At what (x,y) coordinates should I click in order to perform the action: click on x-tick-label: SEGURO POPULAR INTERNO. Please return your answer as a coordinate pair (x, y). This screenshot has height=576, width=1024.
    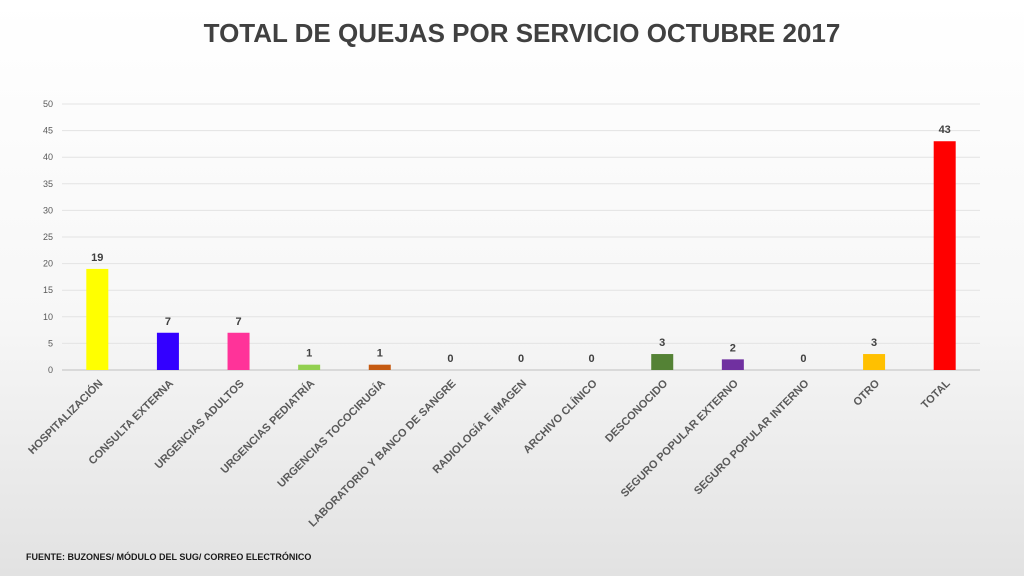
    Looking at the image, I should click on (752, 437).